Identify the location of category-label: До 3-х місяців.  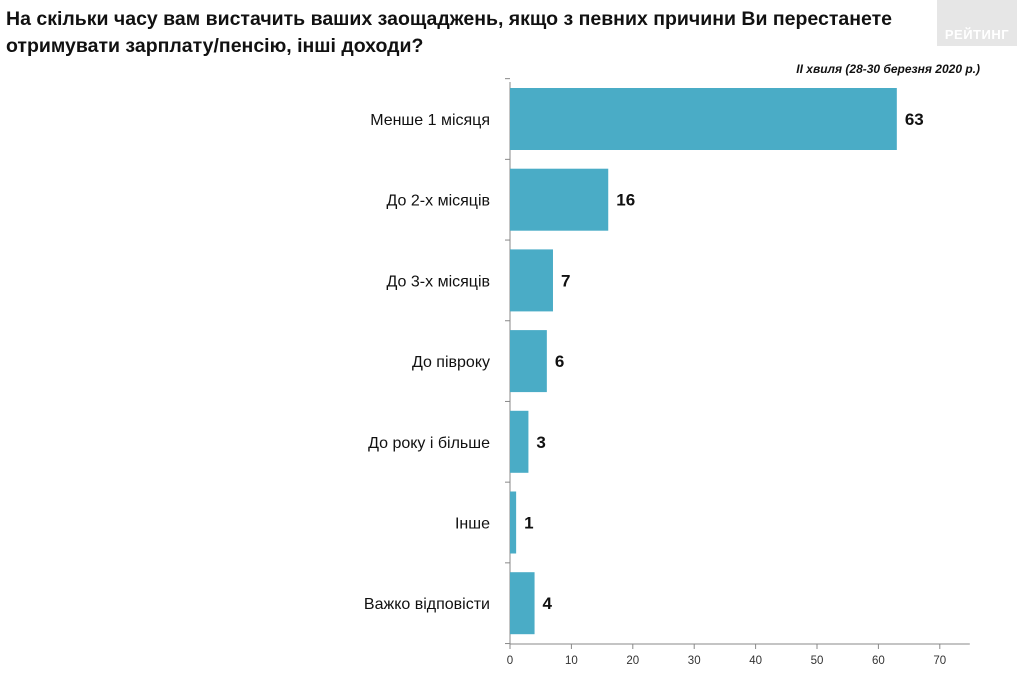
(438, 281).